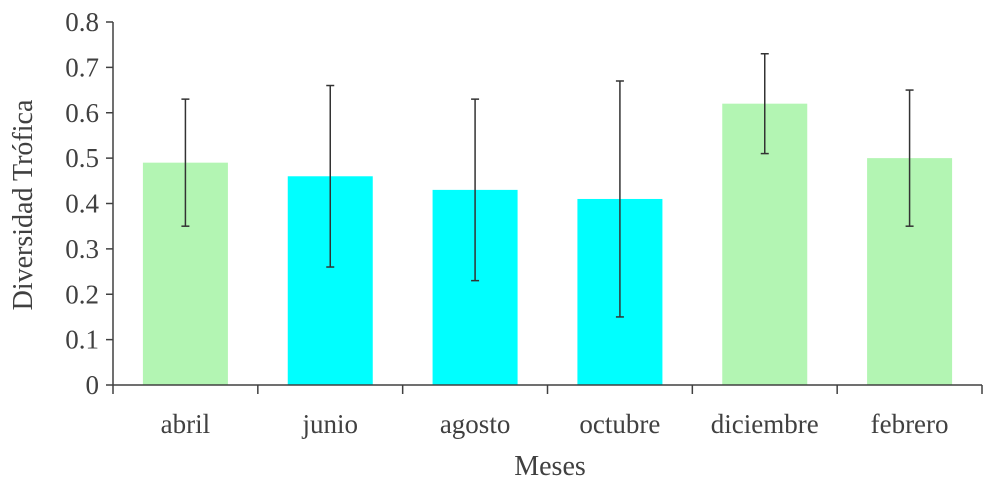  What do you see at coordinates (765, 424) in the screenshot?
I see `x-tick-label: diciembre` at bounding box center [765, 424].